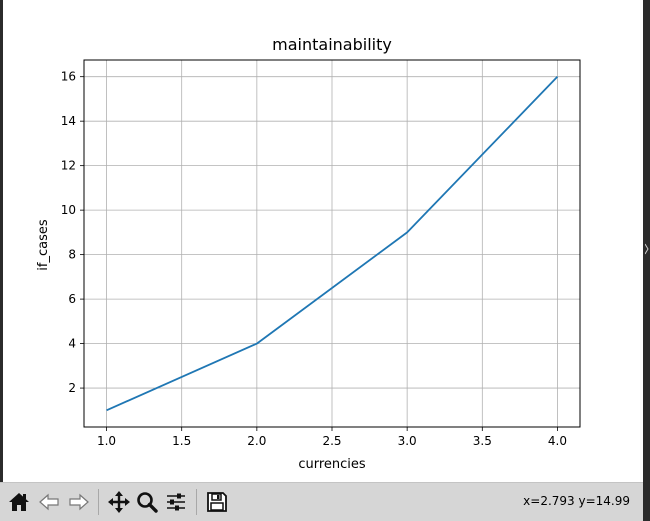 The image size is (650, 521). I want to click on sliders-icon, so click(176, 502).